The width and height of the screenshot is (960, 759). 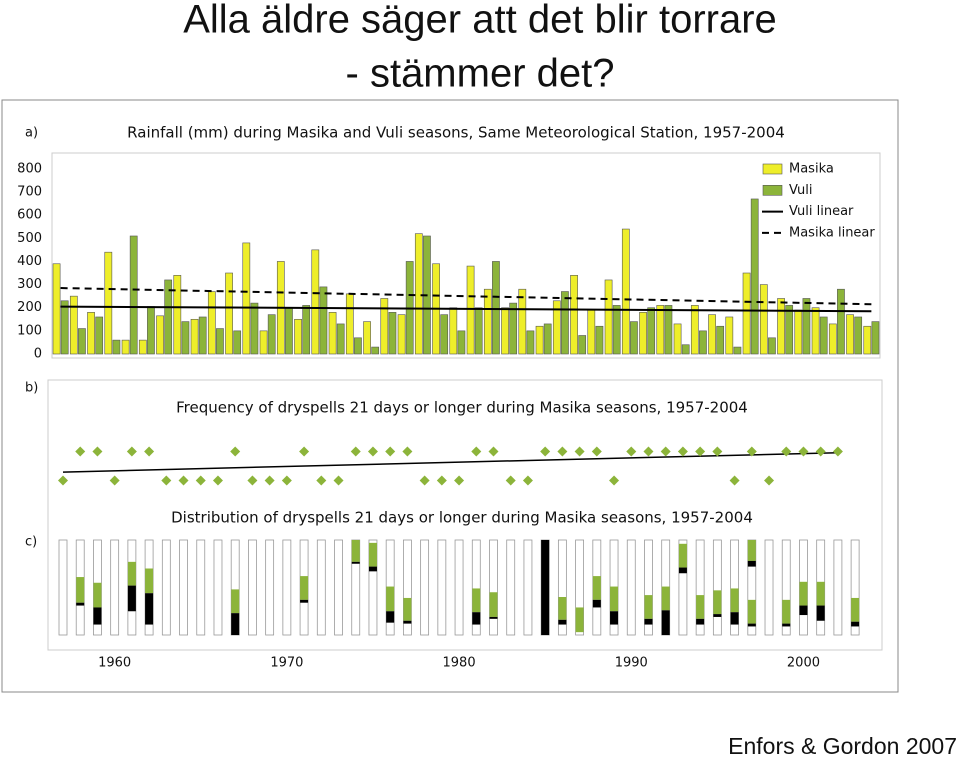 What do you see at coordinates (772, 169) in the screenshot?
I see `legend-swatch` at bounding box center [772, 169].